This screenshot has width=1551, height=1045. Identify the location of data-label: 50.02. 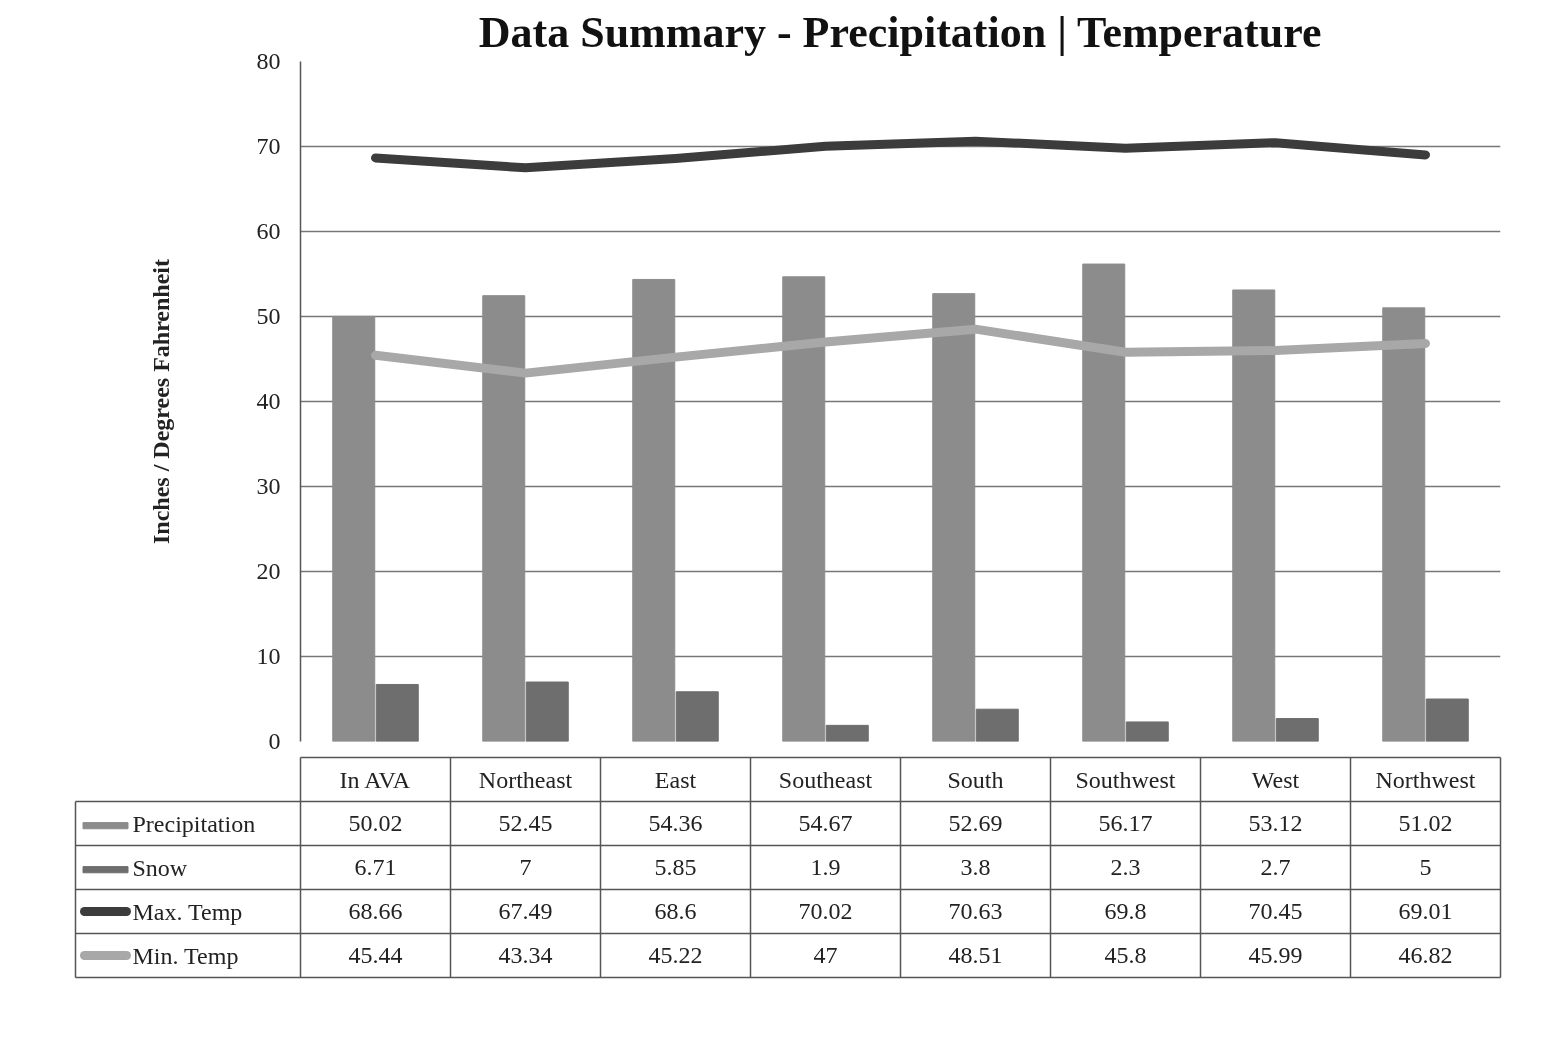
(375, 823).